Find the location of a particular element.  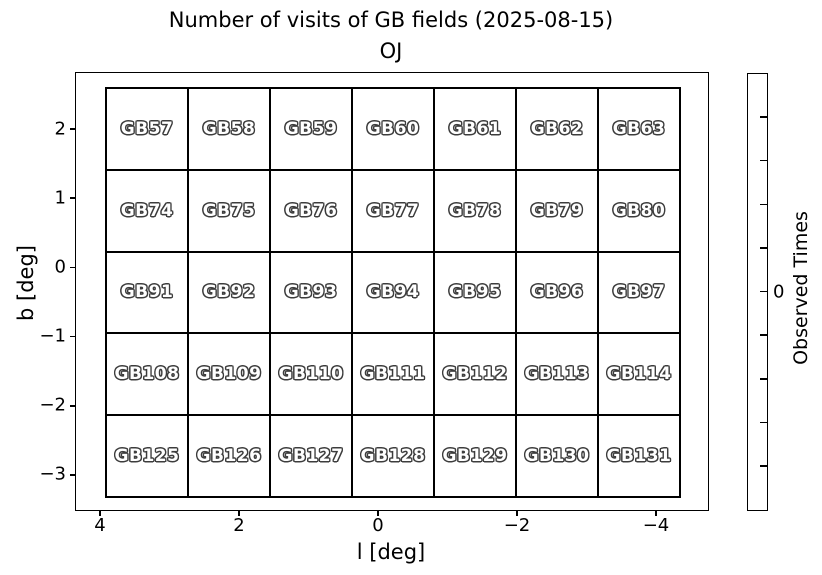

field-cell: GB127 is located at coordinates (311, 456).